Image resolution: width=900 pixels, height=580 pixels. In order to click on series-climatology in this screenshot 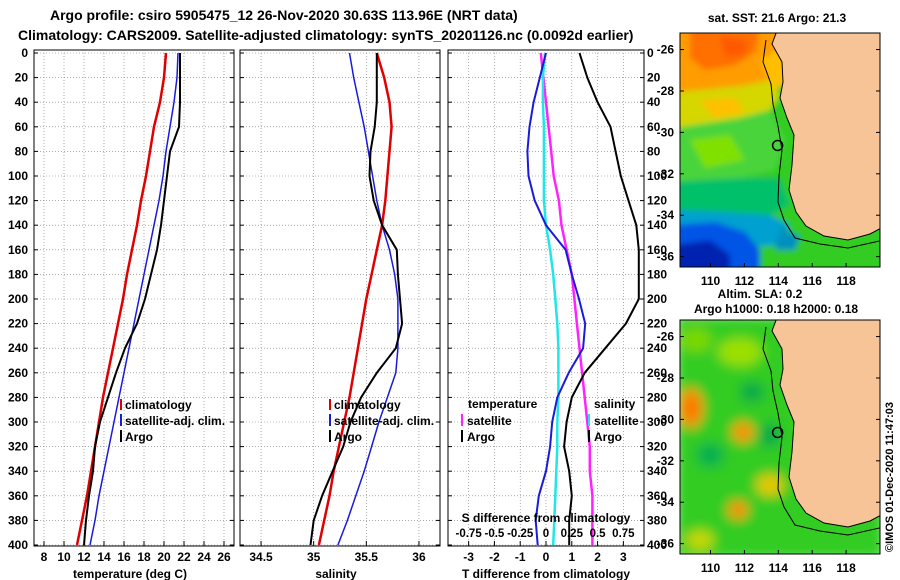, I will do `click(121, 299)`.